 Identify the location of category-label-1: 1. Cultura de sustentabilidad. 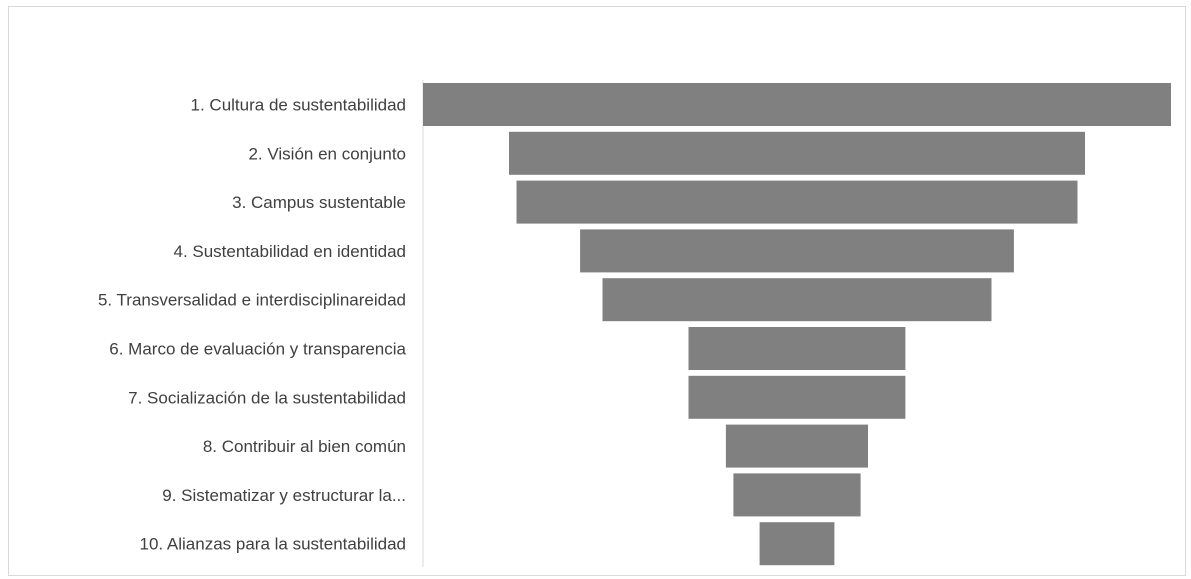
(298, 105).